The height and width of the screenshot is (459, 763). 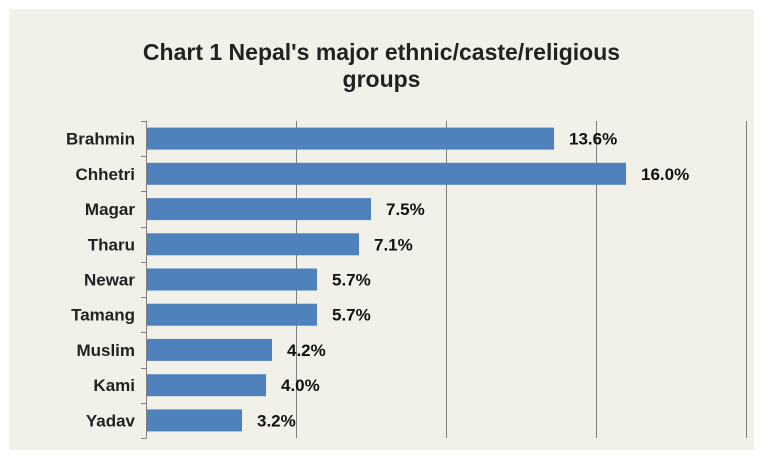 I want to click on value-label-magar: 7.5%, so click(x=405, y=209).